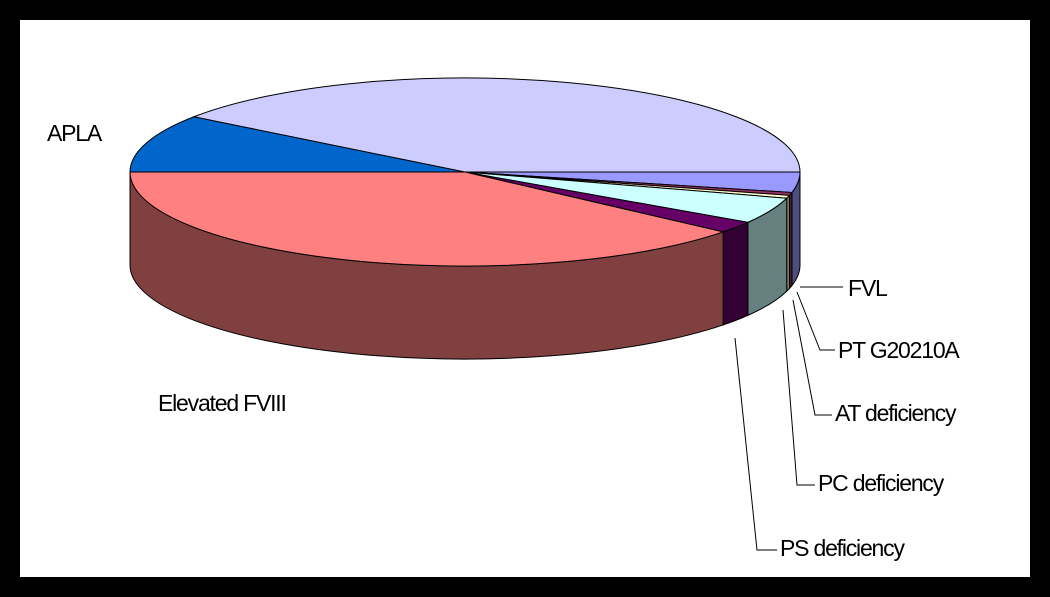 The width and height of the screenshot is (1050, 597). What do you see at coordinates (222, 403) in the screenshot?
I see `slice-label: Elevated FVIII` at bounding box center [222, 403].